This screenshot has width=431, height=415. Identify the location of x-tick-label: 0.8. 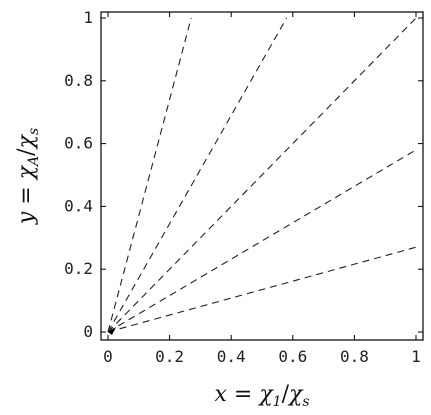
(354, 356).